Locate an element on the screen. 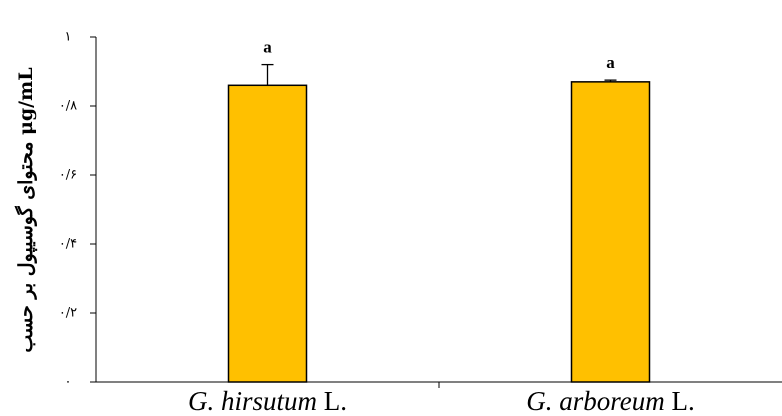 The height and width of the screenshot is (416, 782). y-tick-label: ۰/۲ is located at coordinates (68, 313).